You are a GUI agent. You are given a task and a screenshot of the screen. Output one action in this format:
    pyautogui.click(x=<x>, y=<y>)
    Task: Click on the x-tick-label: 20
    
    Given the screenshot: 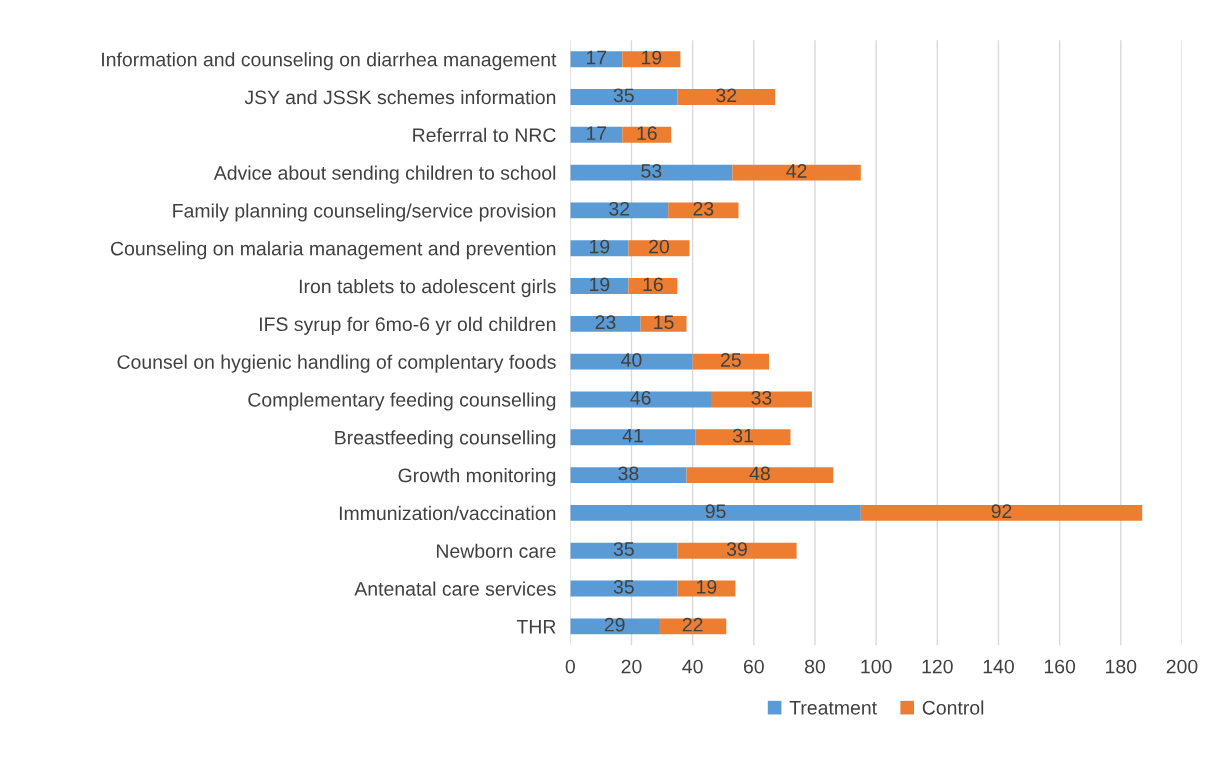 What is the action you would take?
    pyautogui.click(x=631, y=666)
    